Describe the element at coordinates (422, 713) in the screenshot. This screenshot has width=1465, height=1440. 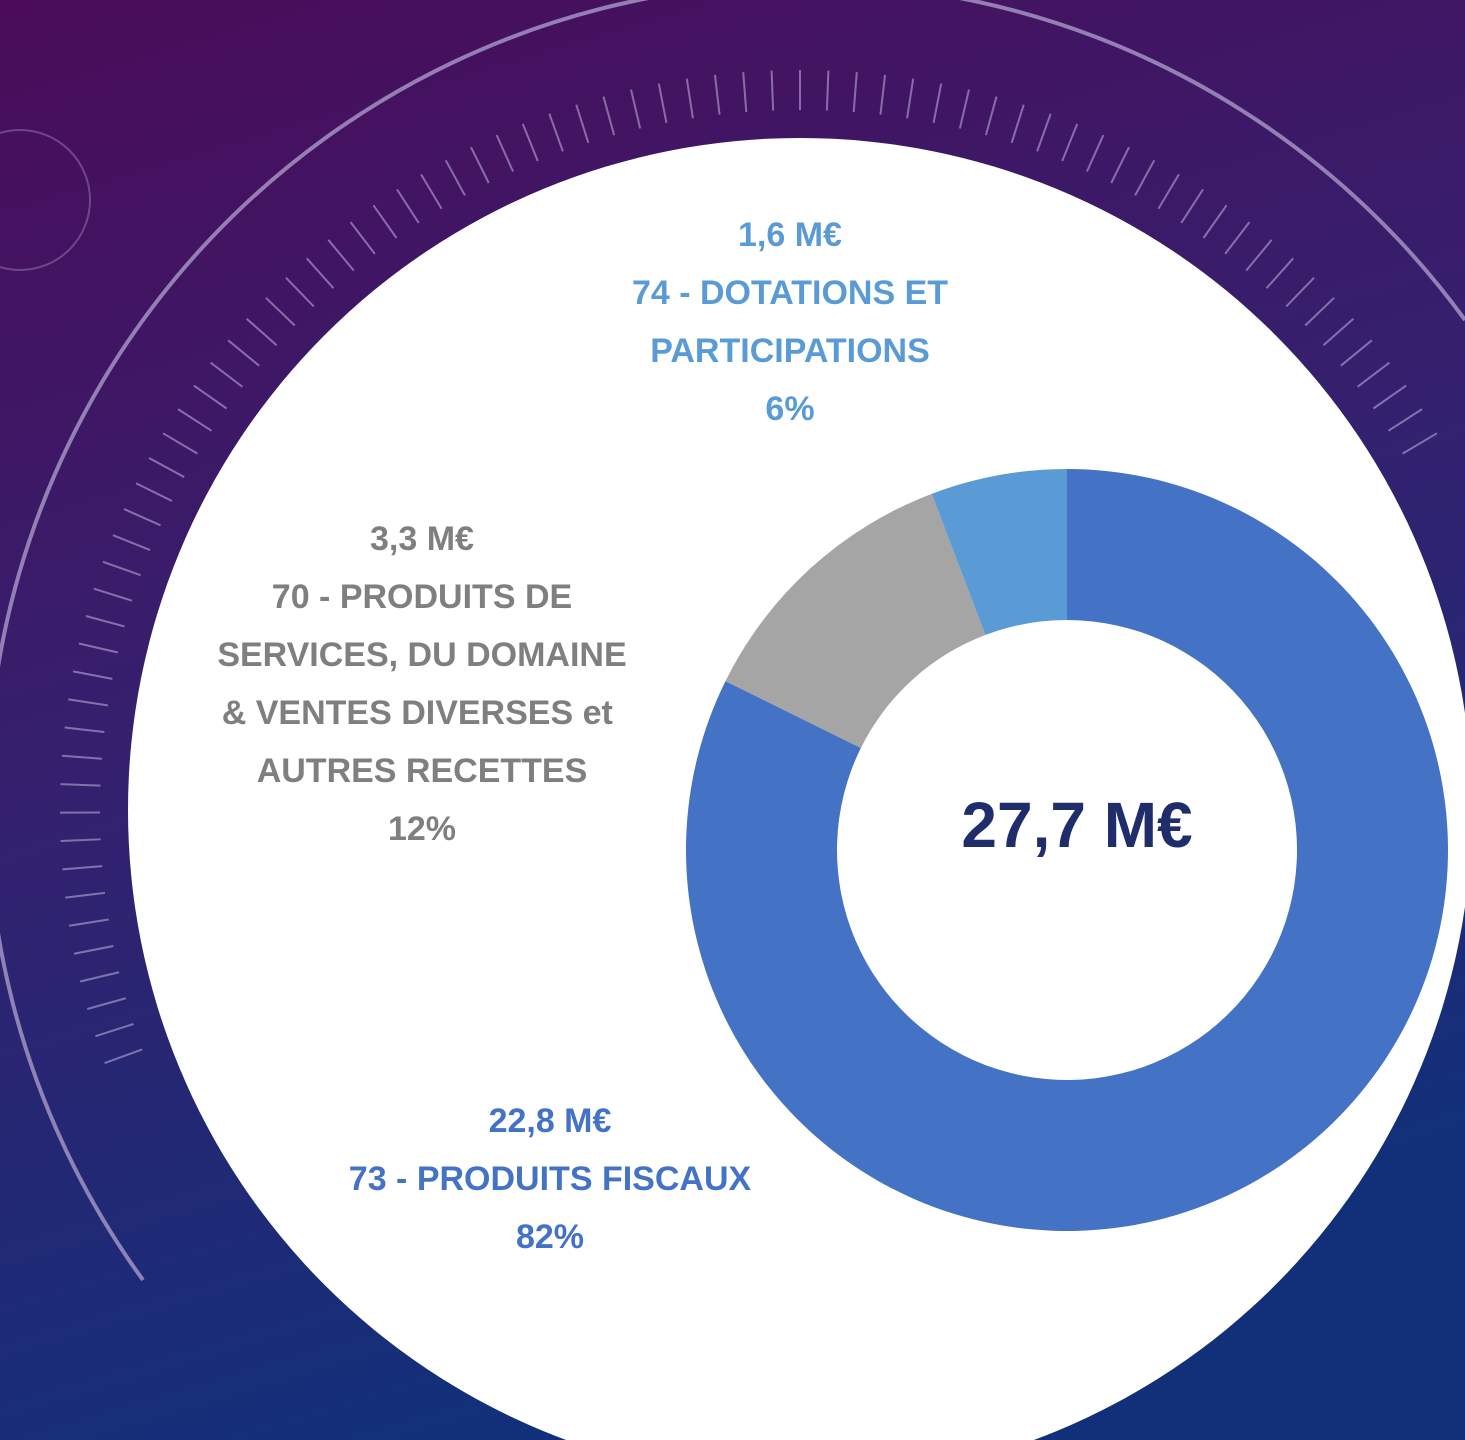
I see `category-label-line: & VENTES DIVERSES et` at that location.